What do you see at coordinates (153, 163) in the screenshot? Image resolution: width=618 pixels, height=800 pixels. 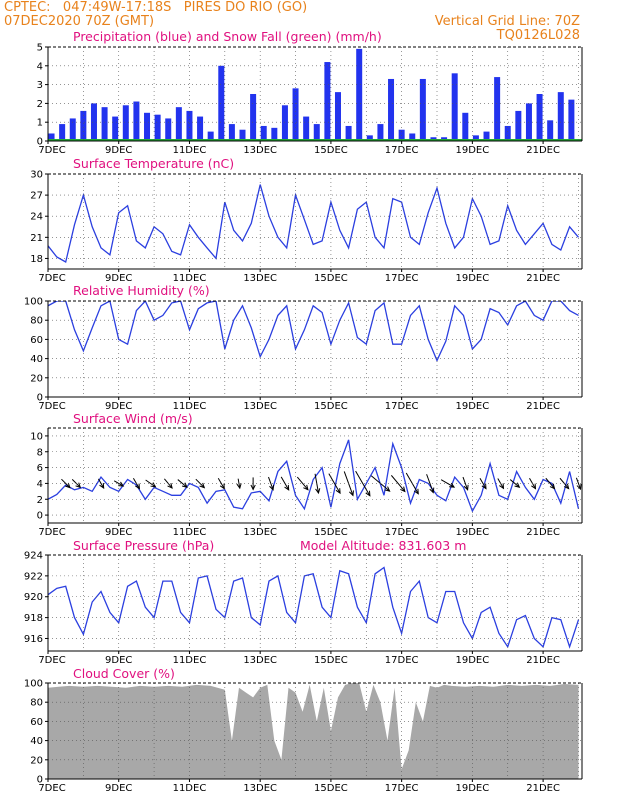 I see `panel-title: Surface Temperature (nC)` at bounding box center [153, 163].